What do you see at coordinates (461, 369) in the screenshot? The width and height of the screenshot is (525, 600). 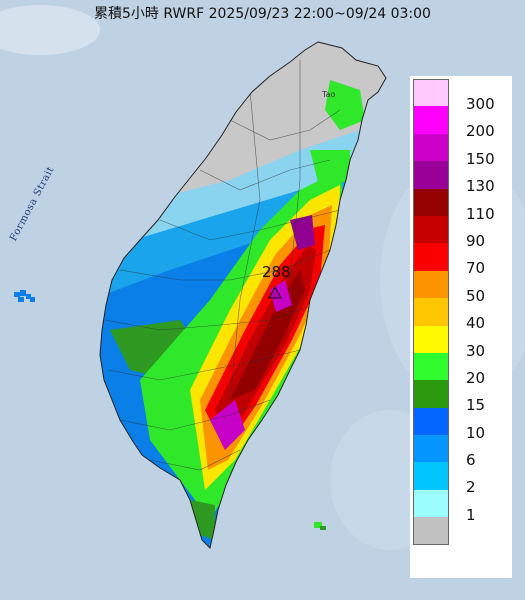 I see `legend-row: 20` at bounding box center [461, 369].